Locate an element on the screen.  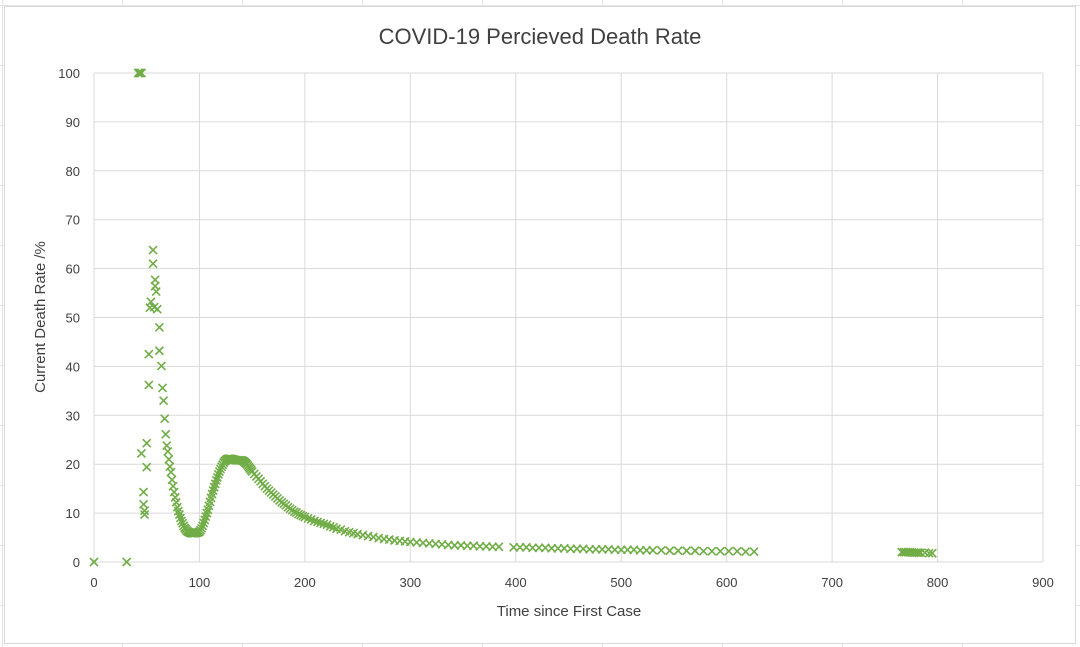
y-tick-label: 80 is located at coordinates (73, 171).